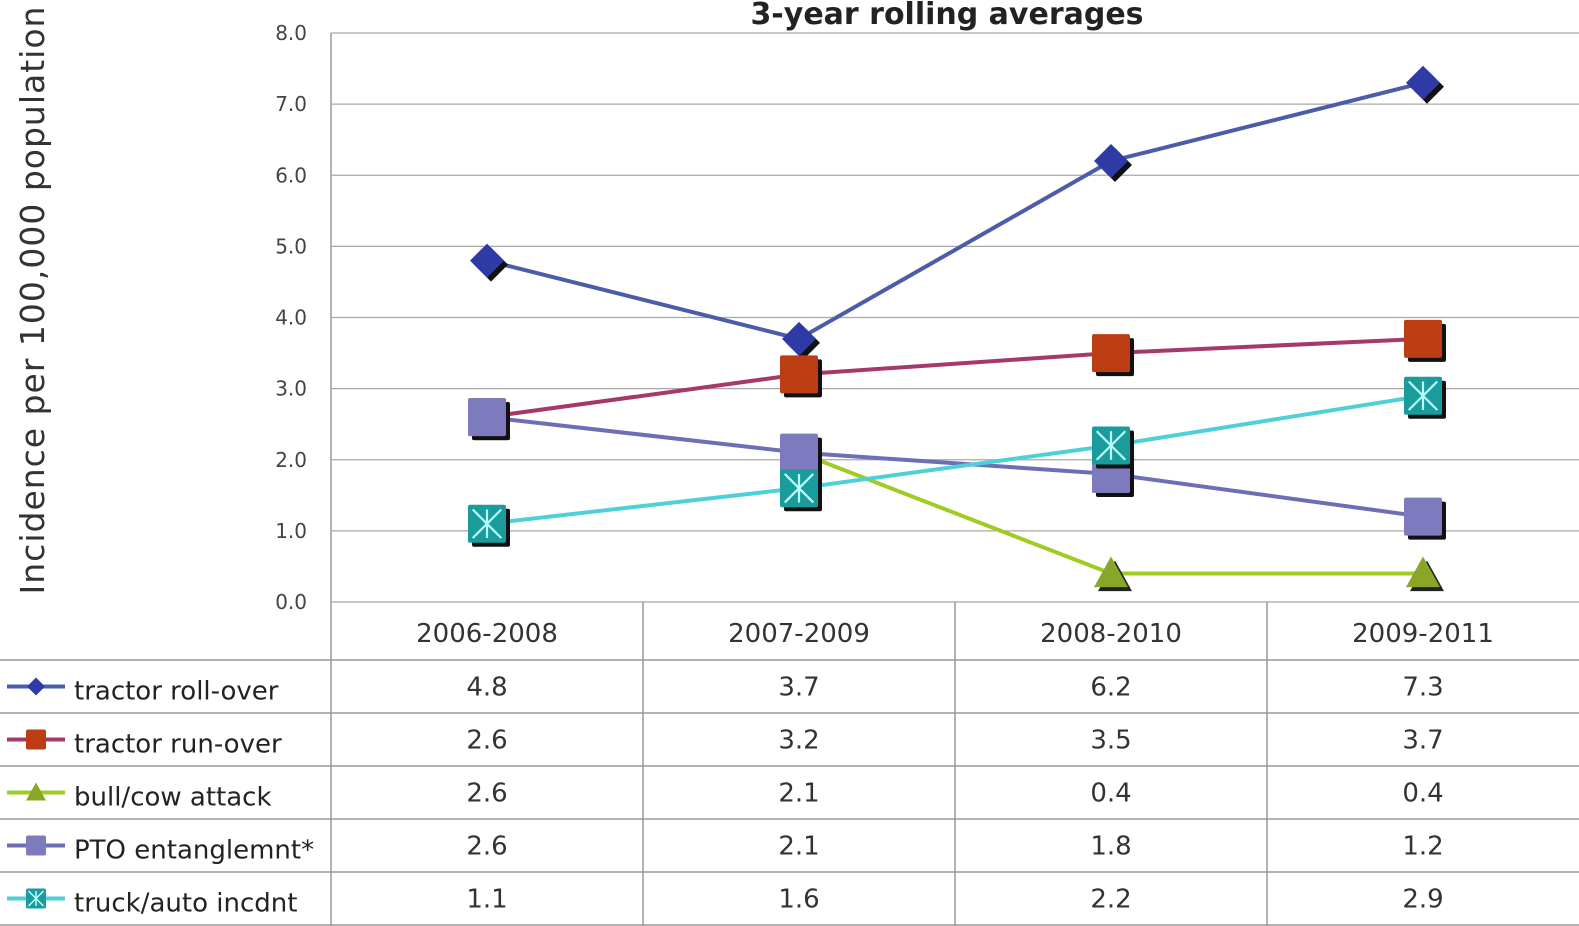  I want to click on y-axis-label: Incidence per 100,000 population, so click(32, 300).